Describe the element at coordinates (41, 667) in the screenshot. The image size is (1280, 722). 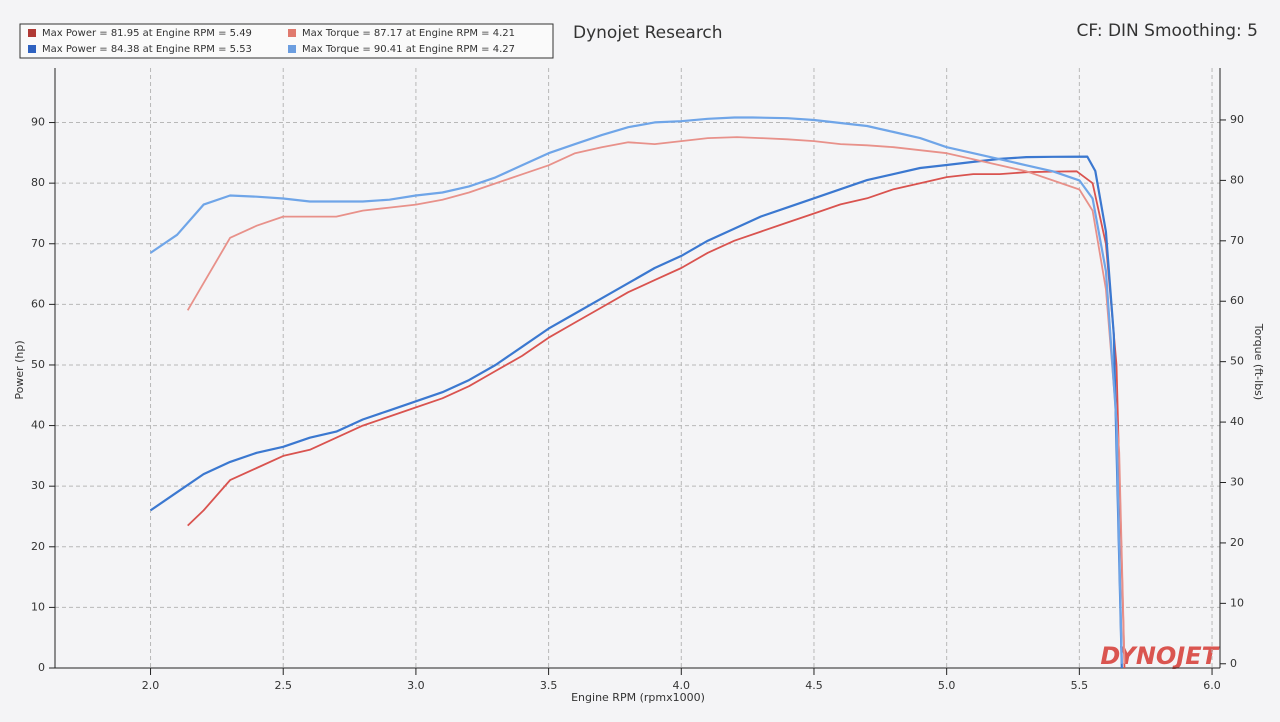
I see `y-tick-label: 0` at that location.